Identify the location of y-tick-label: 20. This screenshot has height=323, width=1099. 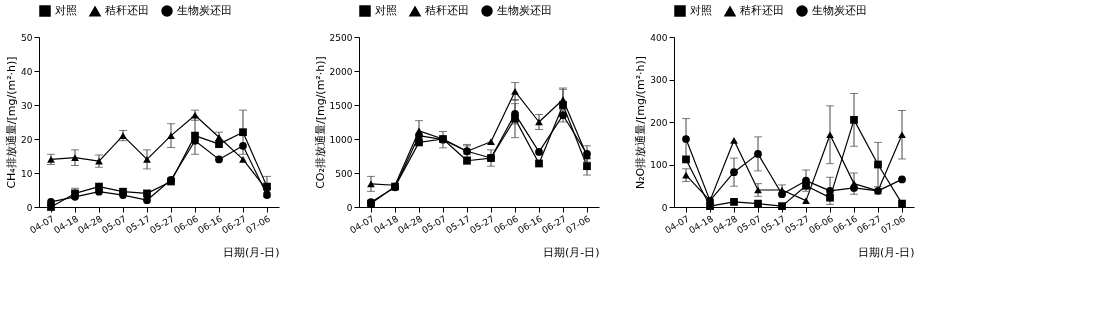
(27, 139).